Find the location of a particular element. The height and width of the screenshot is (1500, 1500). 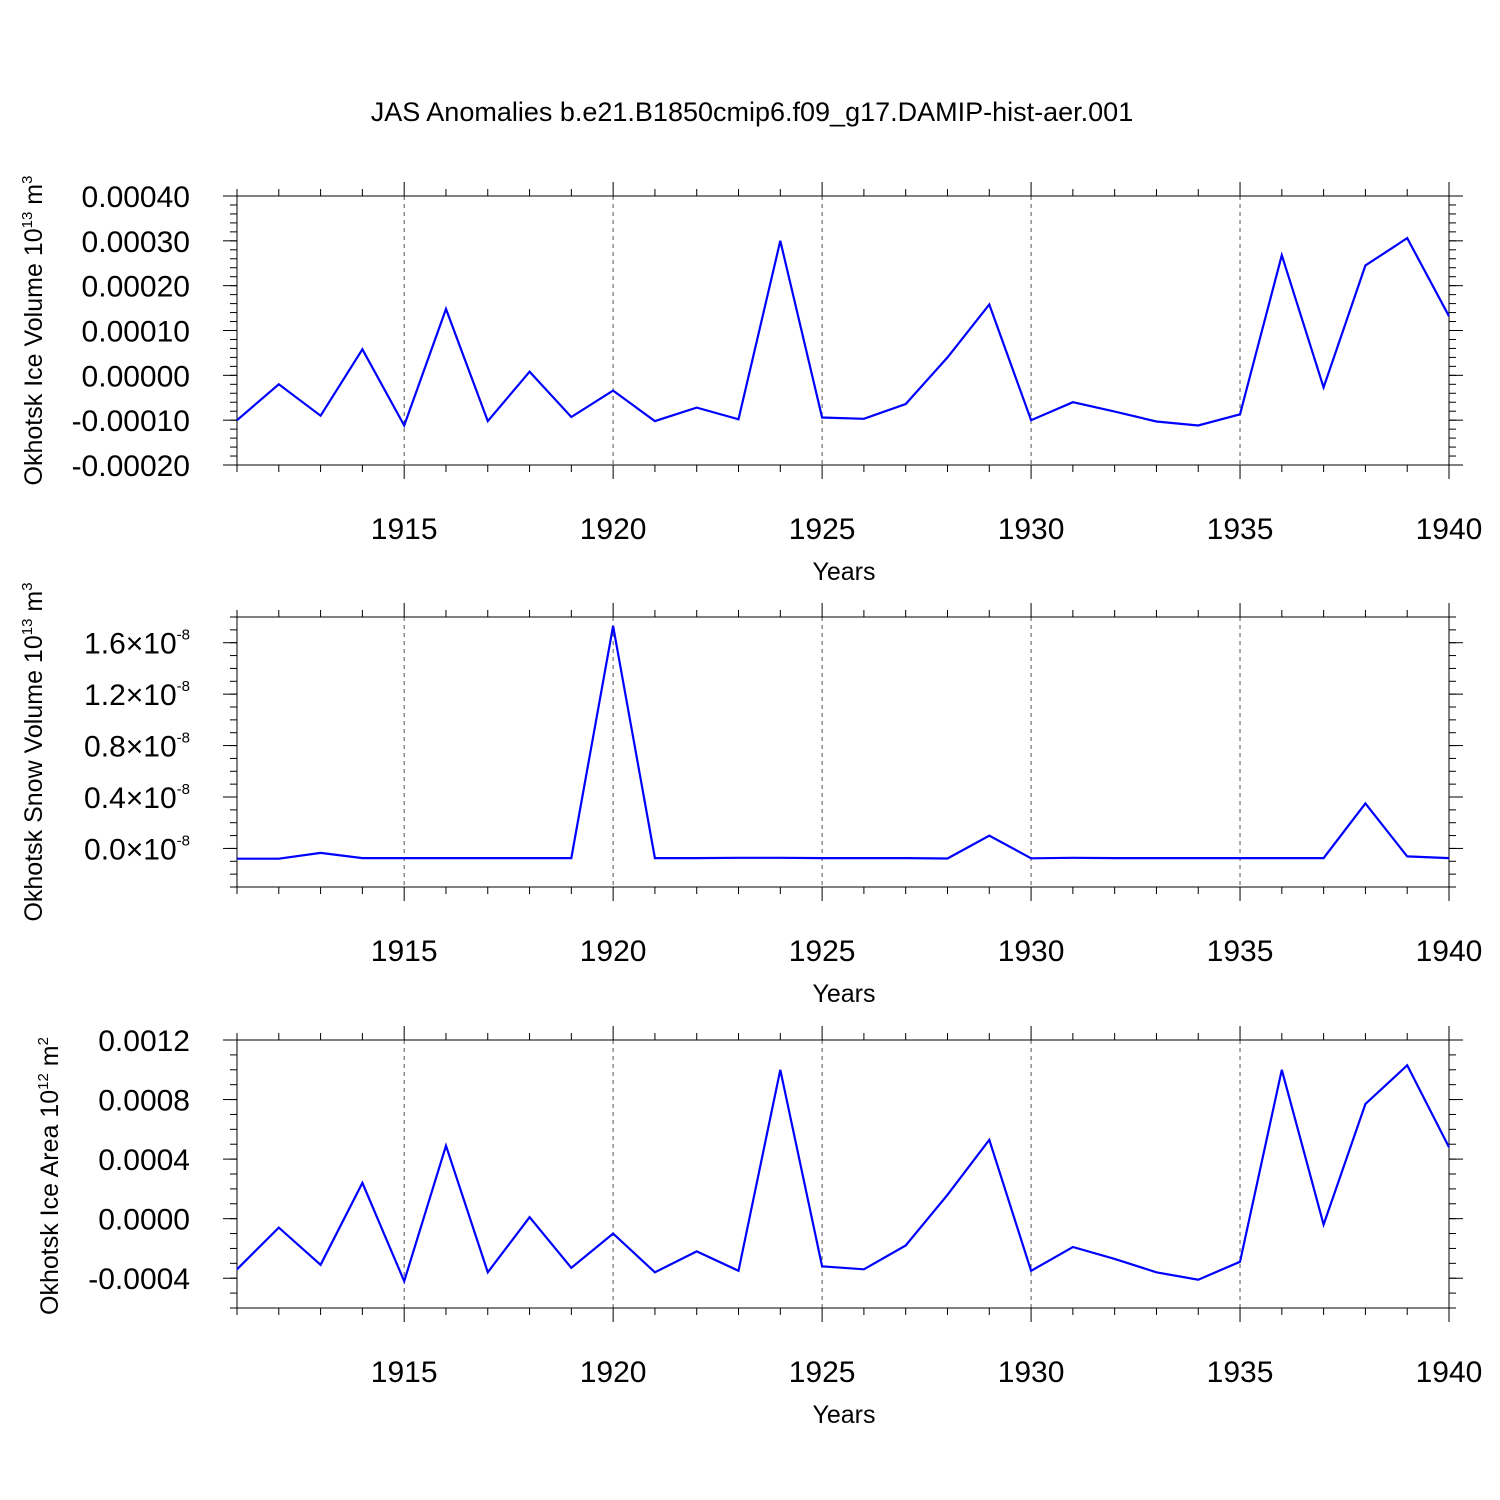

y-tick-label: 1.2×10⁻⁸ is located at coordinates (137, 695).